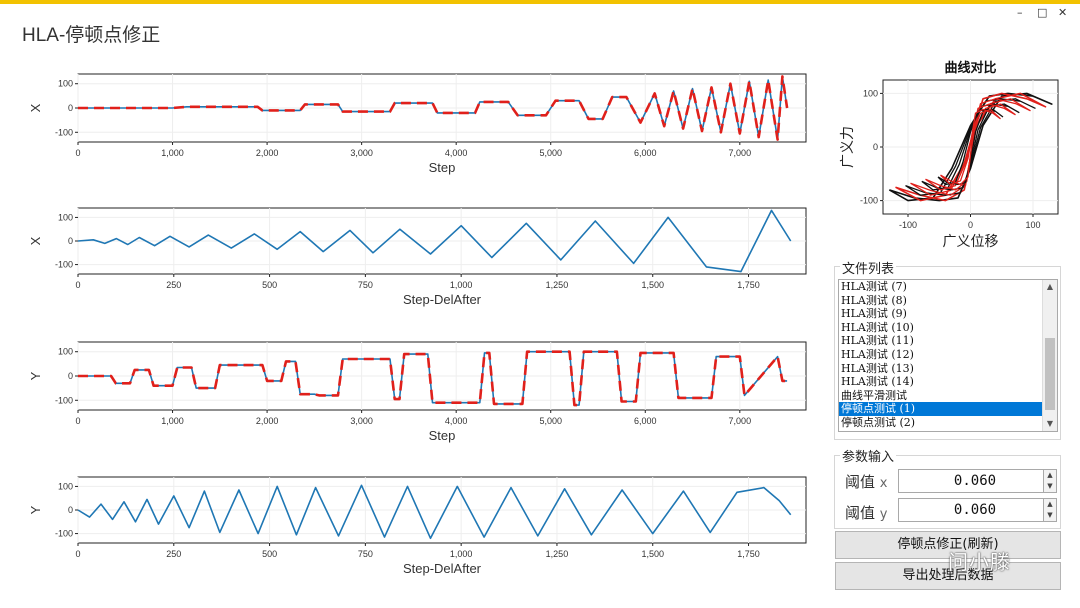  What do you see at coordinates (173, 285) in the screenshot?
I see `x-tick-label: 250` at bounding box center [173, 285].